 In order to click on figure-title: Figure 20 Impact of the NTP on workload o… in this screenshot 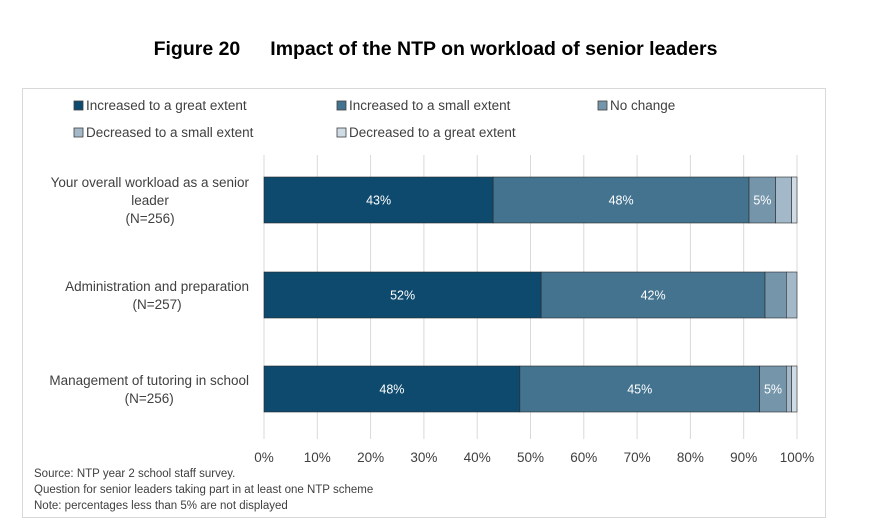, I will do `click(435, 49)`.